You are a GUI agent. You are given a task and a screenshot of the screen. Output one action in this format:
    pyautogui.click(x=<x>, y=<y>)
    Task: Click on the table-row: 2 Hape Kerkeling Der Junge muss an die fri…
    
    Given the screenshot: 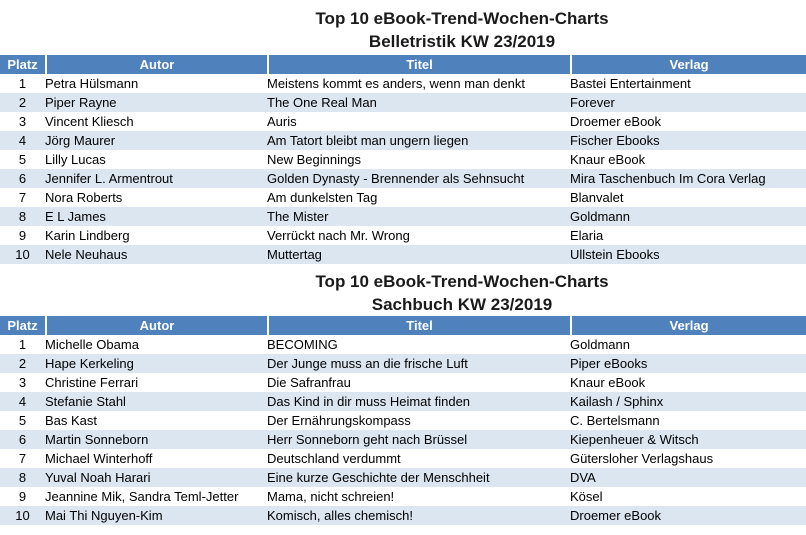 What is the action you would take?
    pyautogui.click(x=403, y=363)
    